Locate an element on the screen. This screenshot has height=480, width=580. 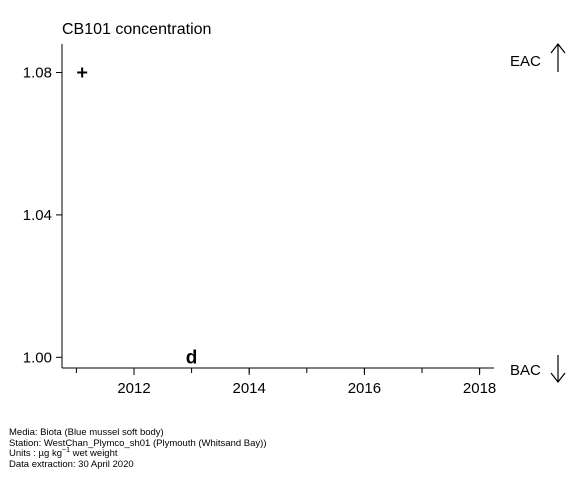
y-axis: 1.00 1.04 1.08 is located at coordinates (42, 215).